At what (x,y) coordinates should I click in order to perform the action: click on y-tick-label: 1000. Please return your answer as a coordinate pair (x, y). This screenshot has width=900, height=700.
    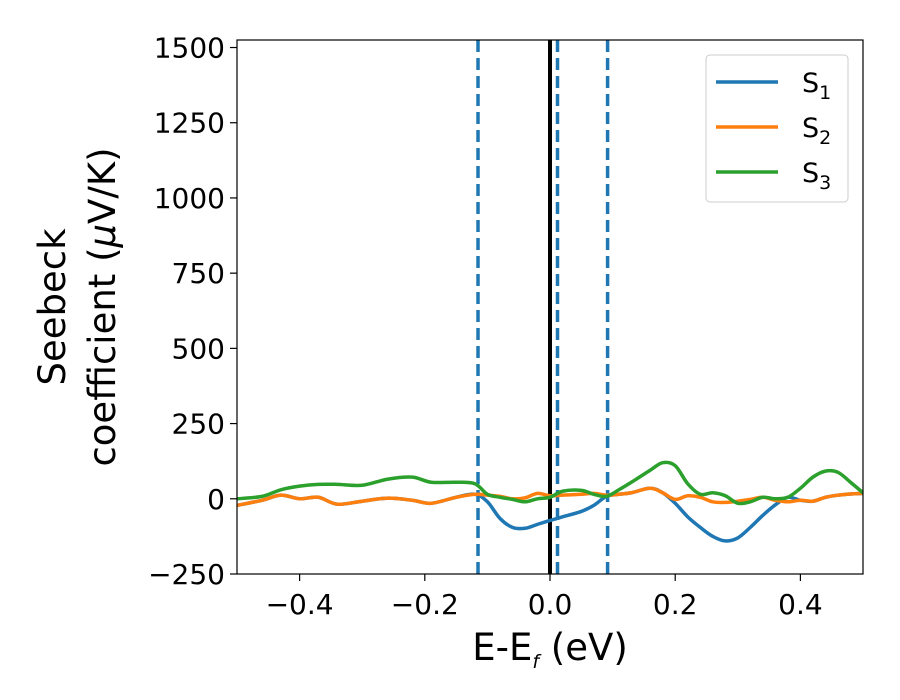
    Looking at the image, I should click on (189, 198).